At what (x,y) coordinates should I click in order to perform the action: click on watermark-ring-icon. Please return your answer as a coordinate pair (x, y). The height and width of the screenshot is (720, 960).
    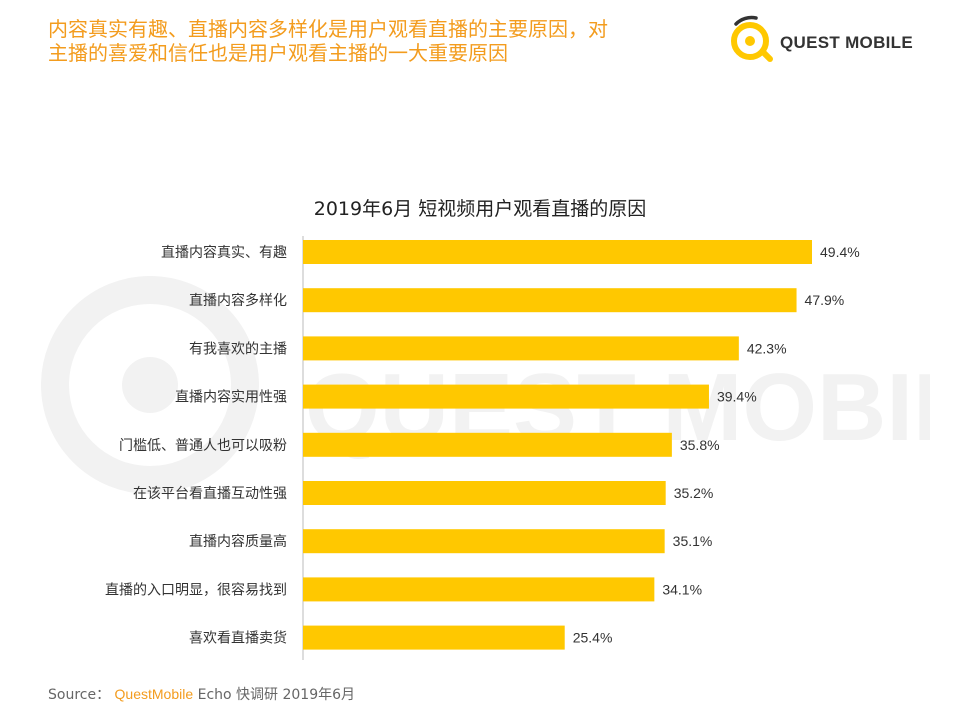
    Looking at the image, I should click on (150, 385).